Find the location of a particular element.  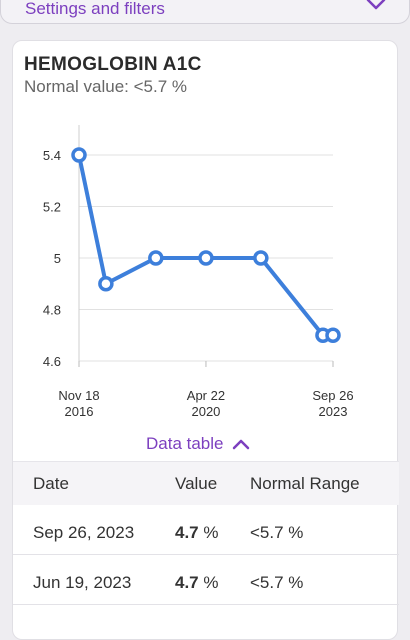

card-title: HEMOGLOBIN A1C is located at coordinates (113, 64).